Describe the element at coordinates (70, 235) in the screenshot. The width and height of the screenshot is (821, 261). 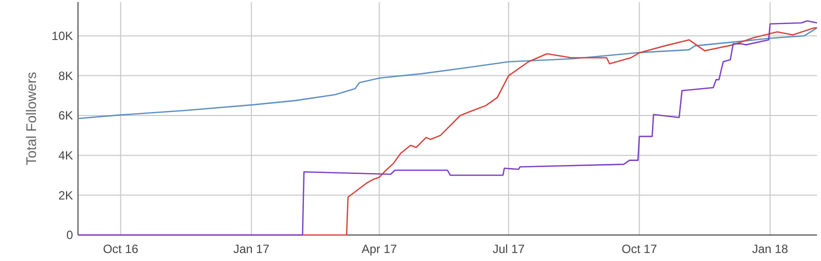
I see `y-tick-label: 0` at that location.